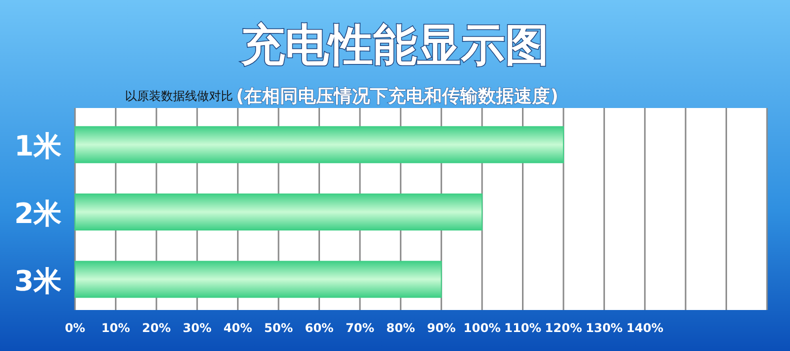 The image size is (790, 351). I want to click on x-tick-label: 80%, so click(401, 328).